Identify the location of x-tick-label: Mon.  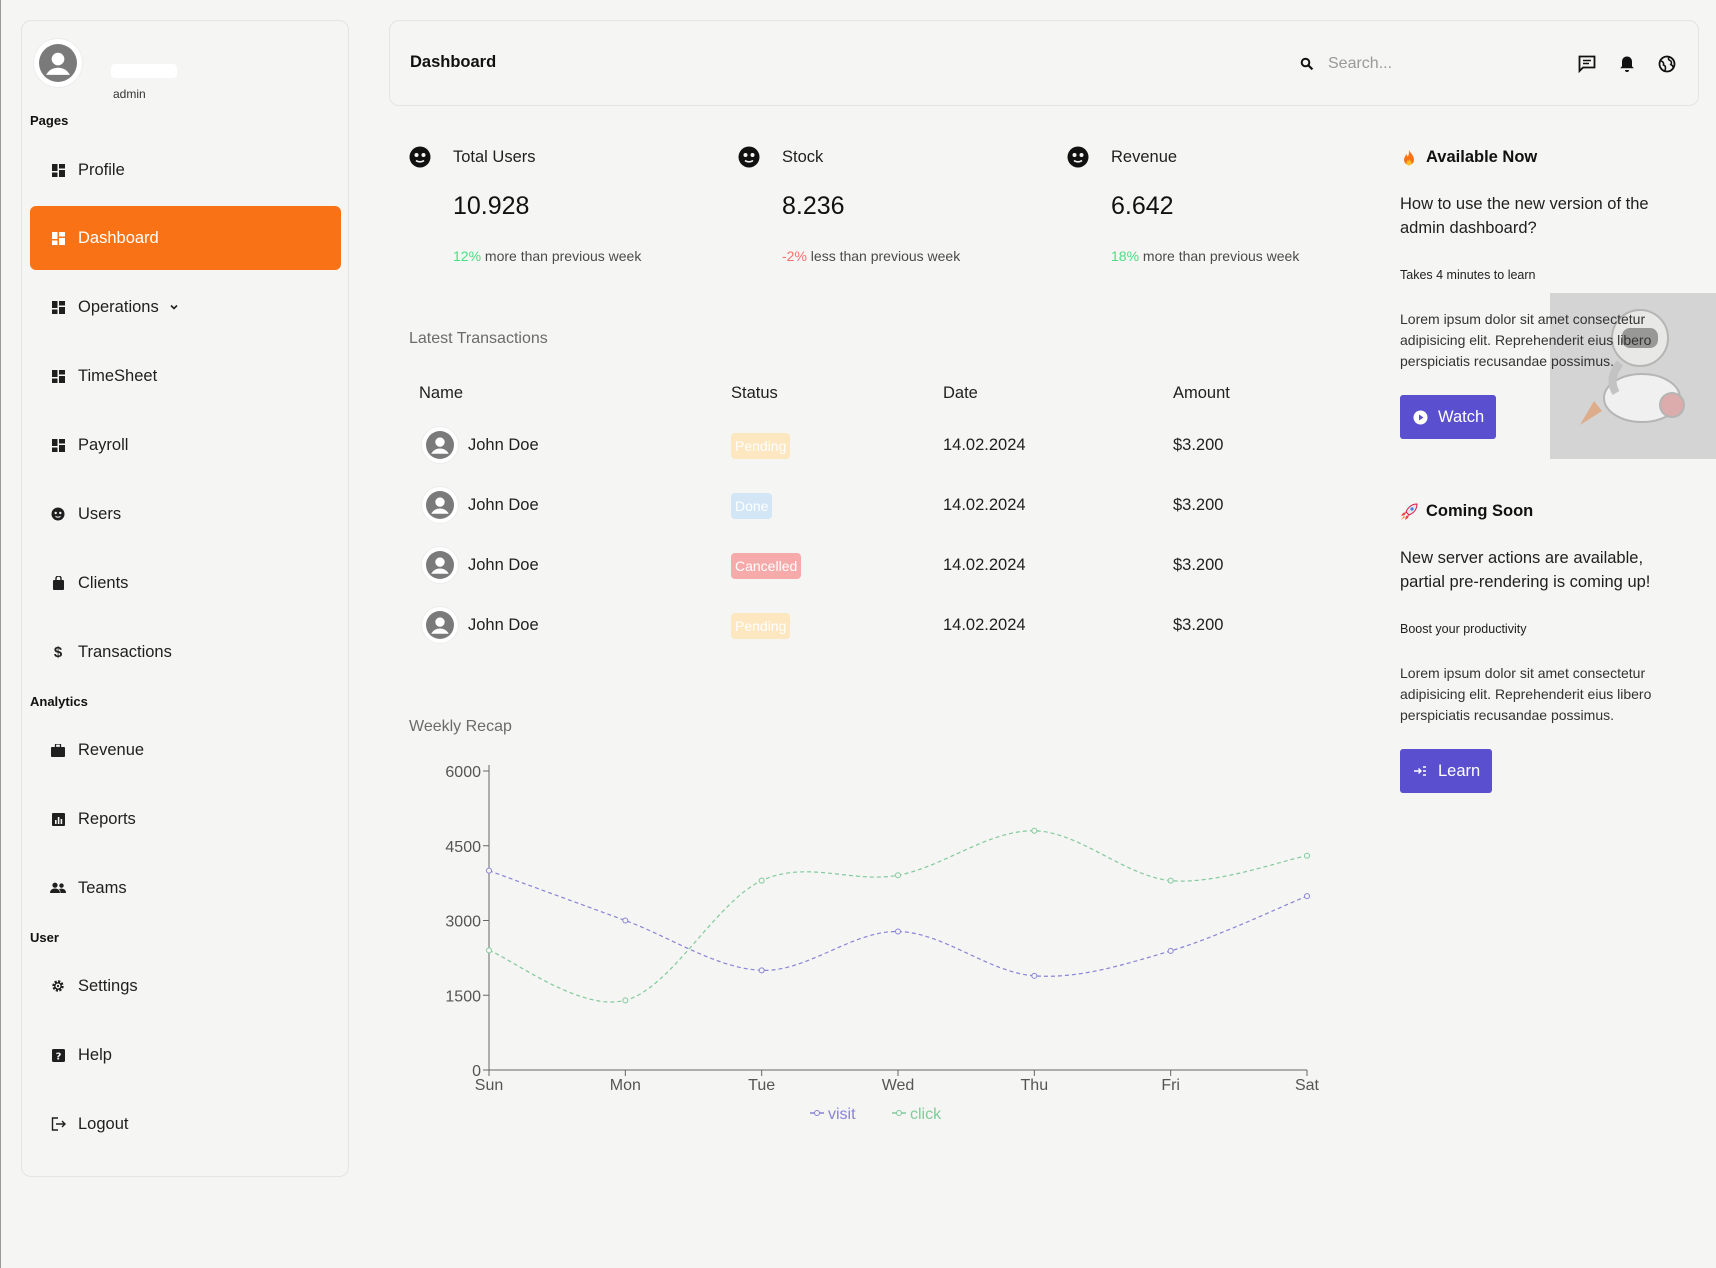
(625, 1085).